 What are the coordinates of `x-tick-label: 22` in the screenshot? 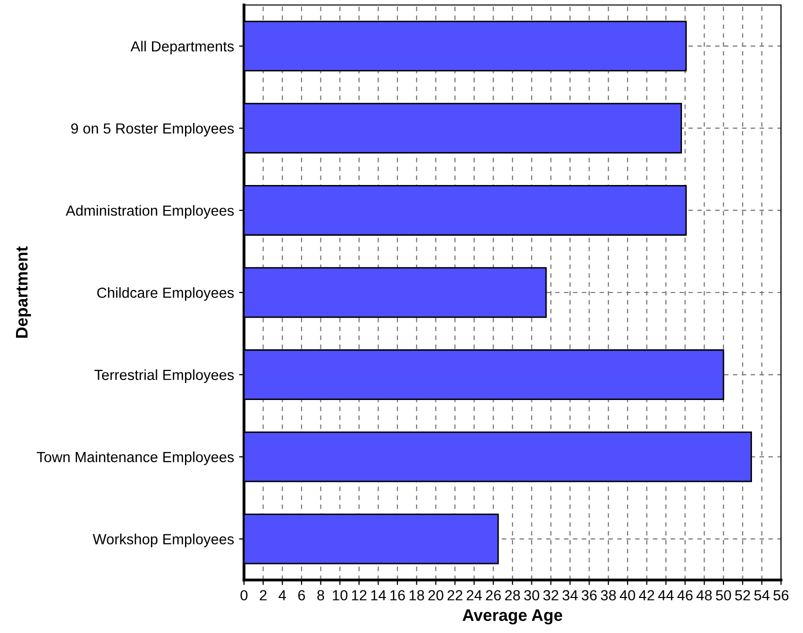 It's located at (455, 595).